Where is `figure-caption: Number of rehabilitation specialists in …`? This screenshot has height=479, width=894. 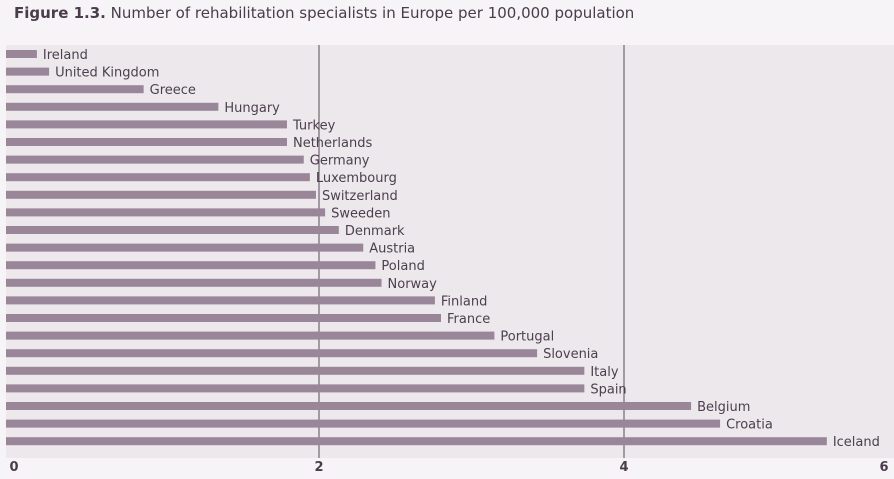
figure-caption: Number of rehabilitation specialists in … is located at coordinates (372, 13).